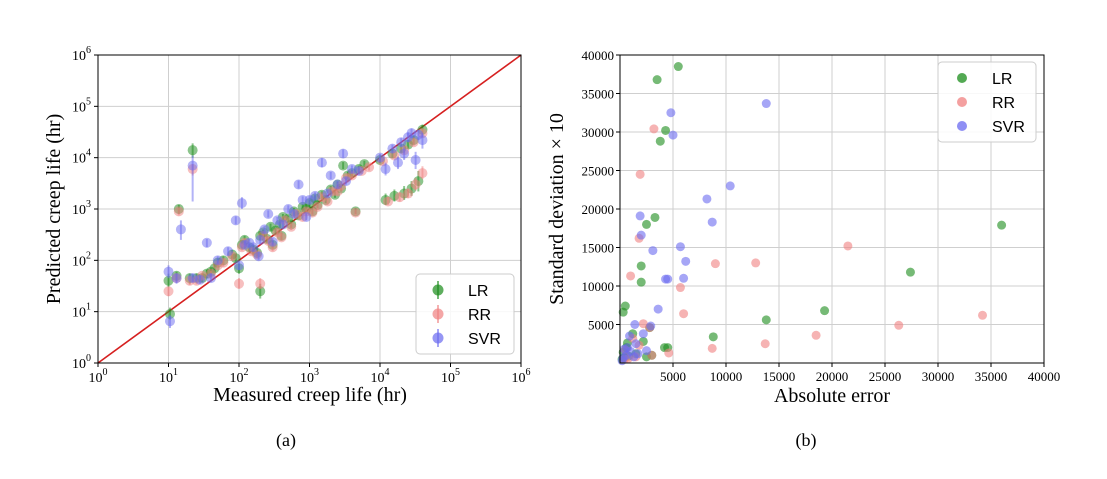 The width and height of the screenshot is (1107, 479). I want to click on panel-b-y-ticks: 5000 10000 15000 20000 25000 30000 35000 40000, so click(601, 190).